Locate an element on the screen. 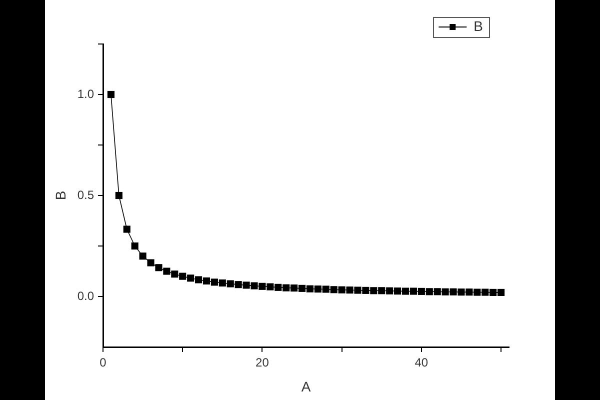 This screenshot has width=600, height=400. x-tick-label: 20 is located at coordinates (263, 363).